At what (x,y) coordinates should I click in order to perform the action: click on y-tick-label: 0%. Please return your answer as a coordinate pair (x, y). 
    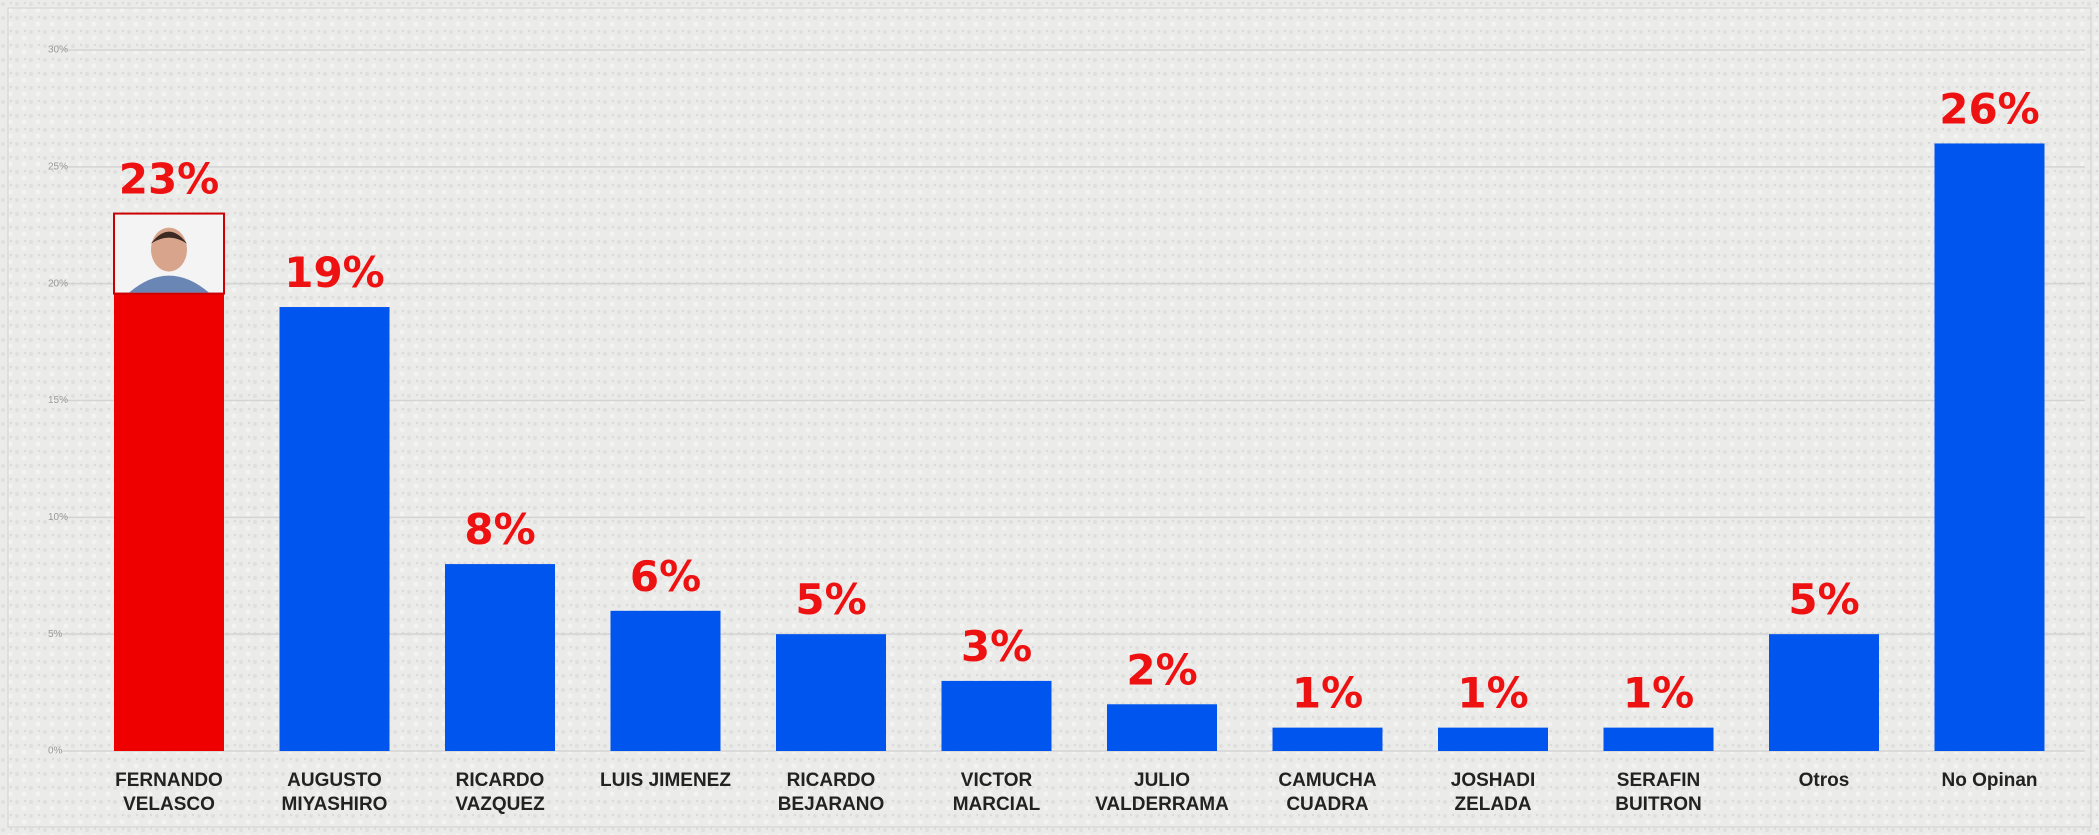
    Looking at the image, I should click on (55, 751).